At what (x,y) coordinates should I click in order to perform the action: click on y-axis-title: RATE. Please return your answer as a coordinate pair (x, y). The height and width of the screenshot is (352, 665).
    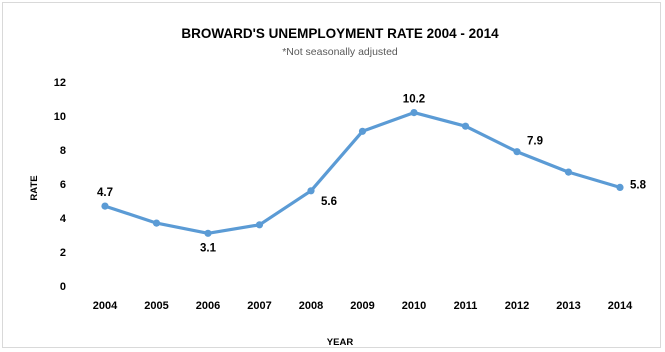
    Looking at the image, I should click on (34, 187).